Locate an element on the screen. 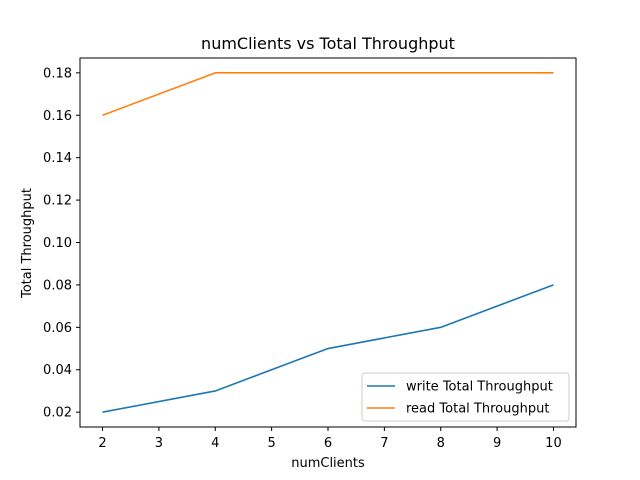  legend-label: read Total Throughput is located at coordinates (477, 409).